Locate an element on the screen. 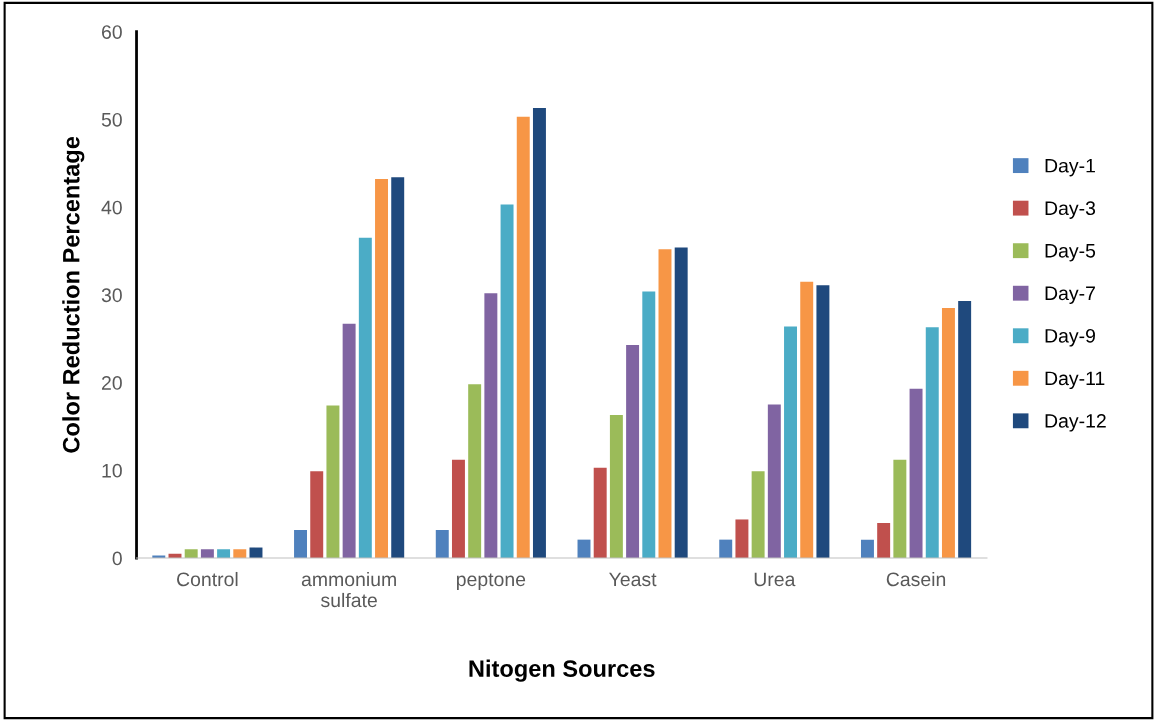  legend-label: Day-9 is located at coordinates (1070, 337).